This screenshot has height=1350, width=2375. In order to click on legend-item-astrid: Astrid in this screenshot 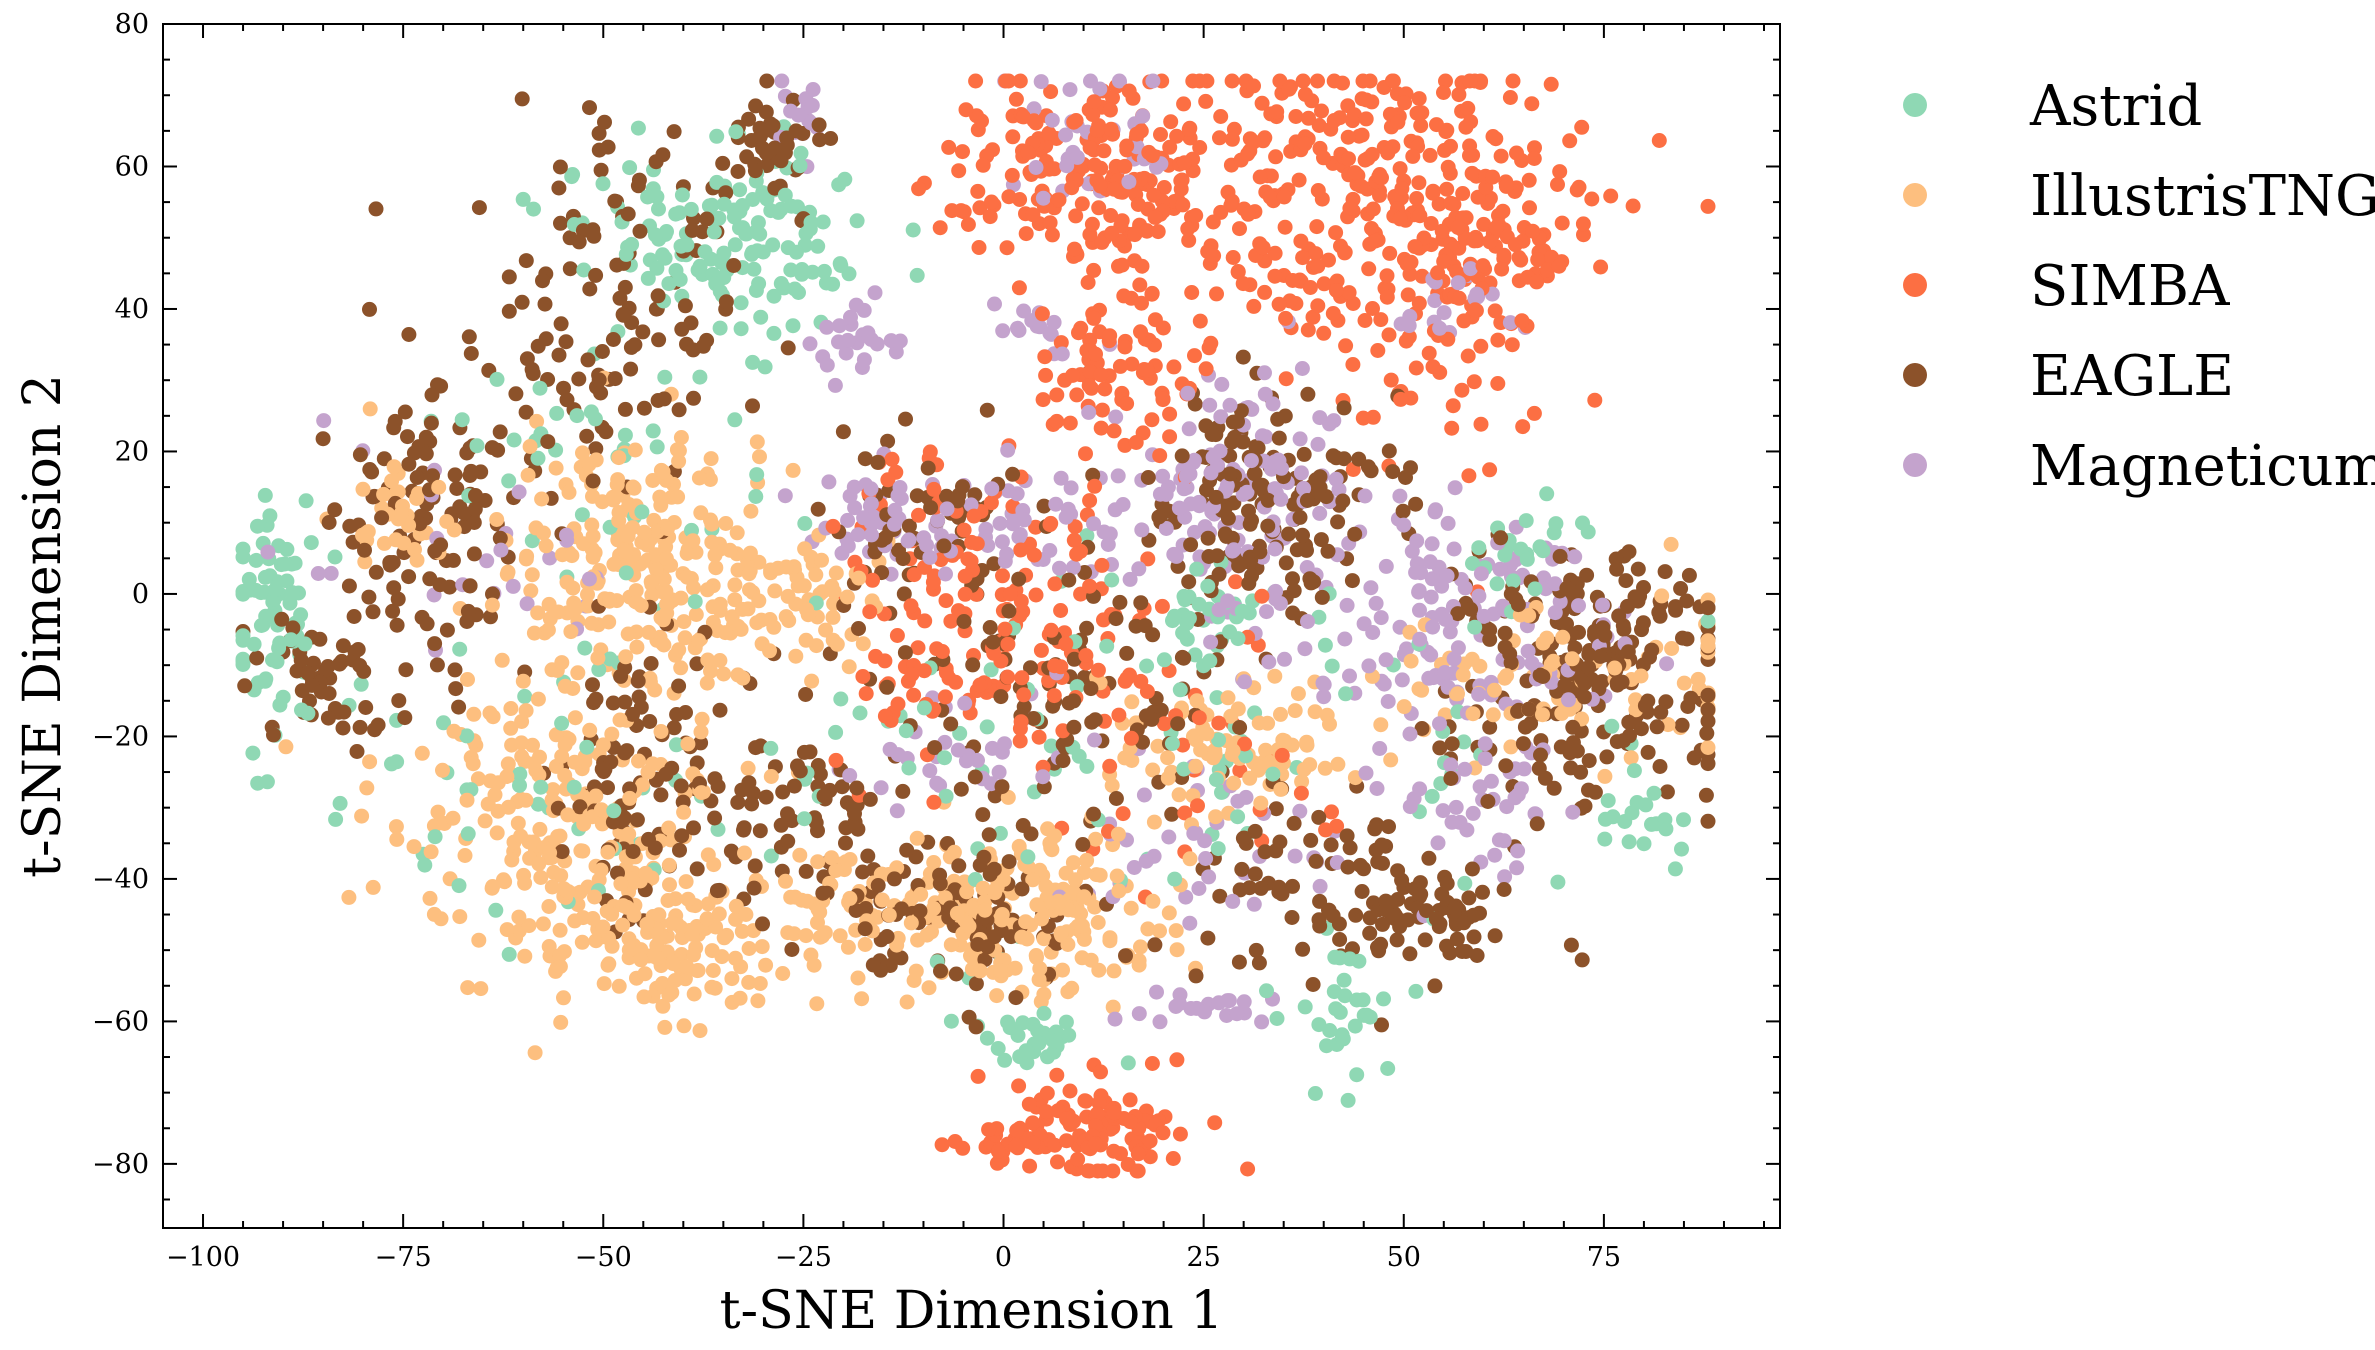, I will do `click(2052, 106)`.